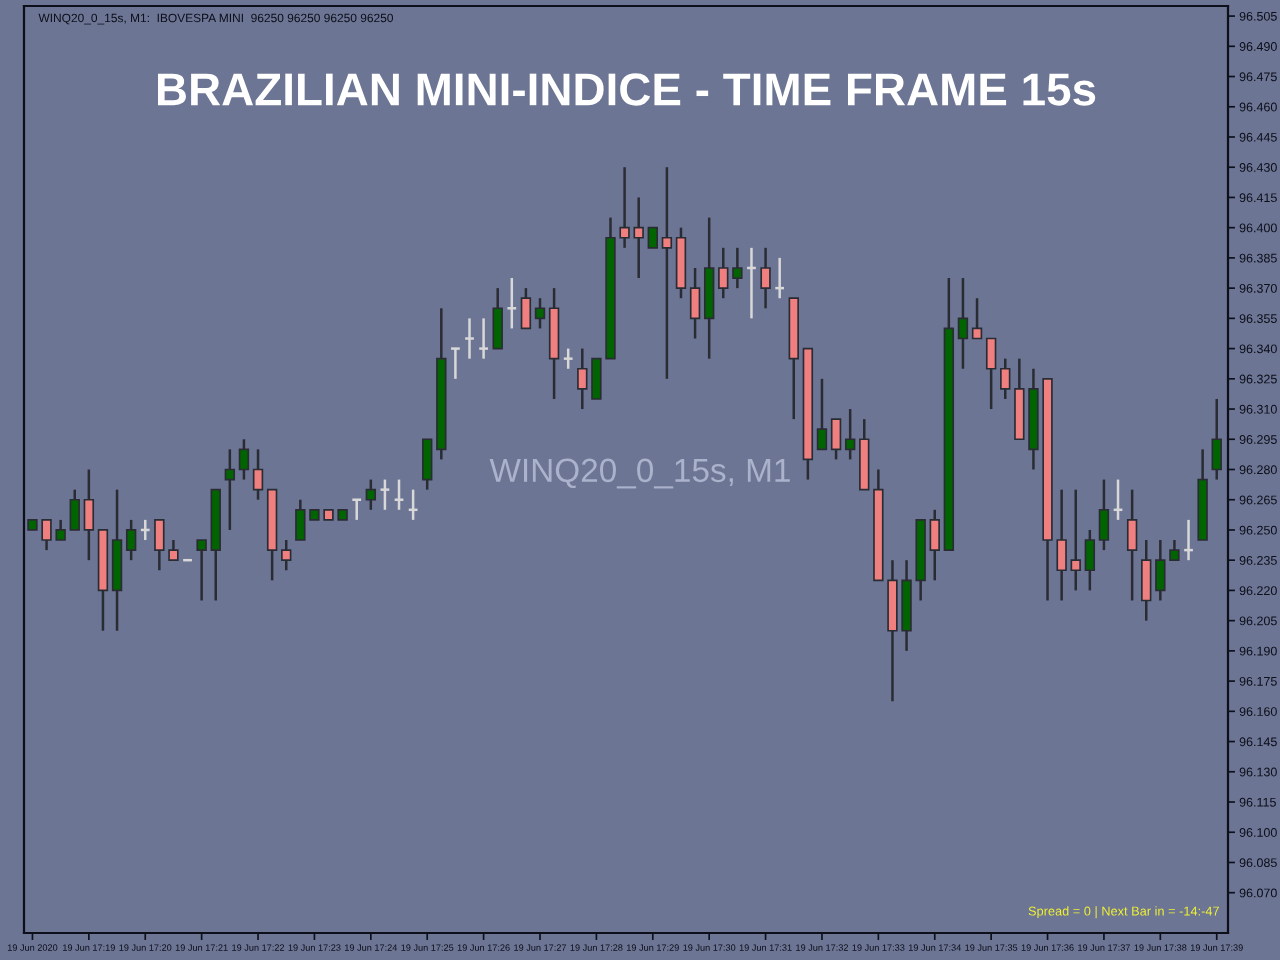  I want to click on annotation: WINQ20_0_15s, M1, so click(639, 473).